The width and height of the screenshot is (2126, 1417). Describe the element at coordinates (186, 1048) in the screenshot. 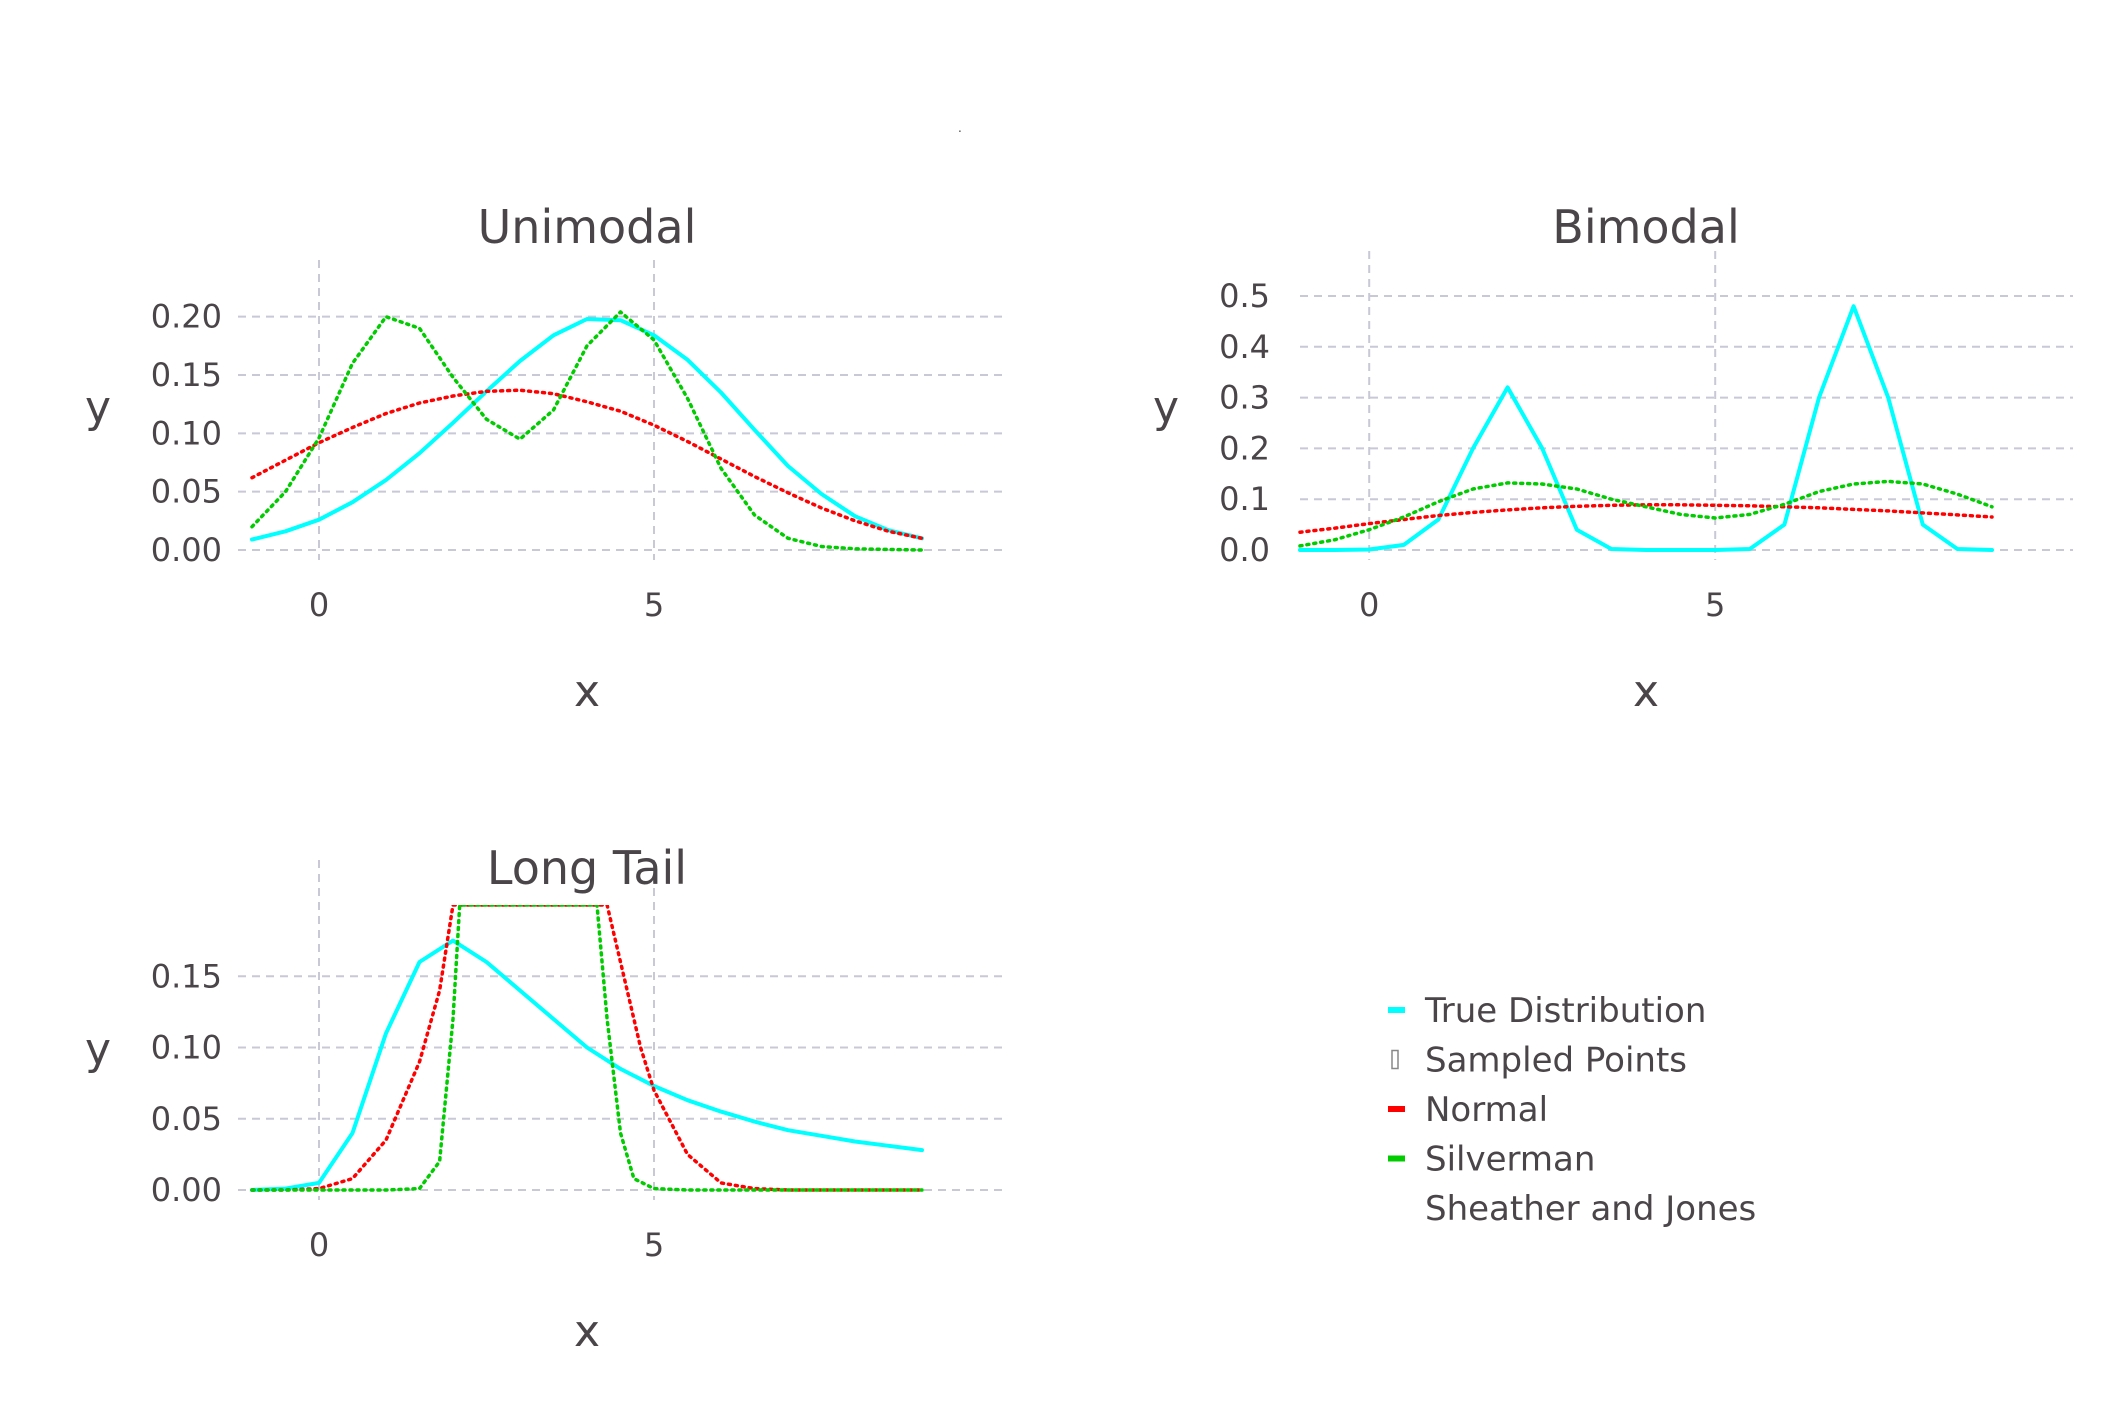

I see `long-tail-ytick-label: 0.10` at that location.